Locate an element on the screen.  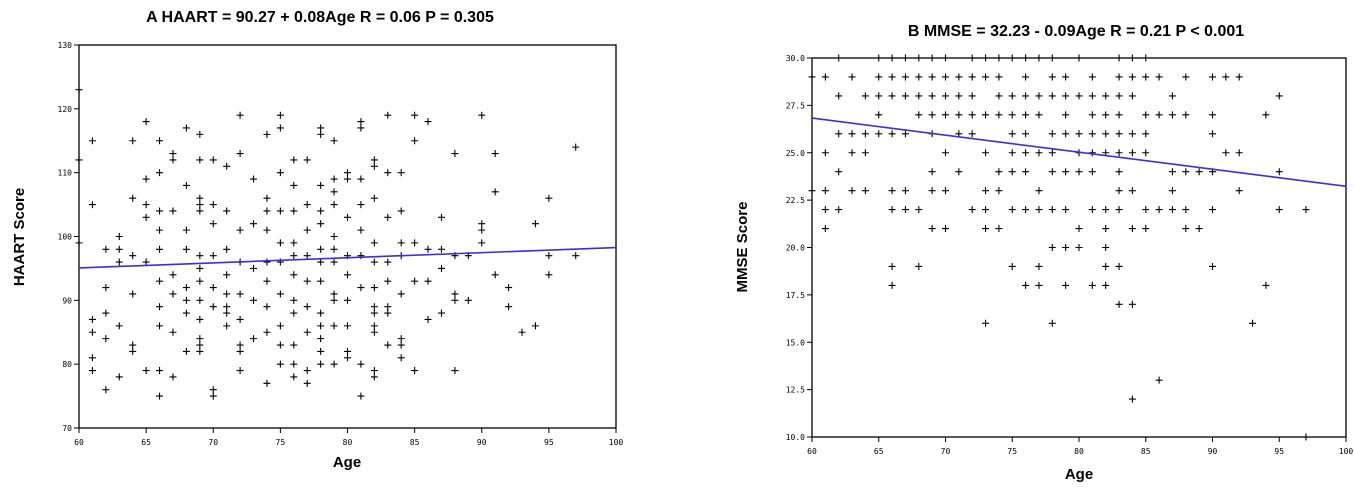
panel-a-regression-line is located at coordinates (347, 257).